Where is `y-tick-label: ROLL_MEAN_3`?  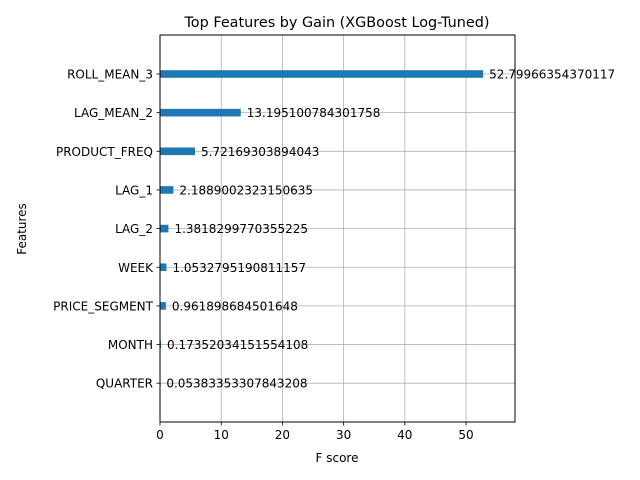 y-tick-label: ROLL_MEAN_3 is located at coordinates (110, 75).